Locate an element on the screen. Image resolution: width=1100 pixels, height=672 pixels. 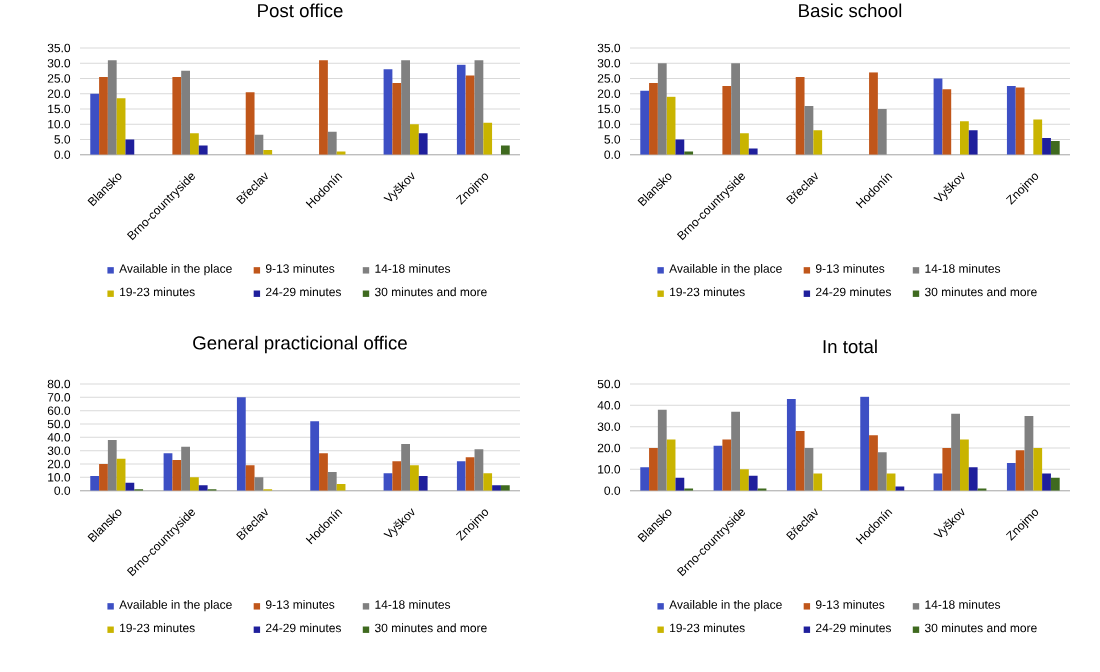
chart-title: Post office is located at coordinates (300, 10).